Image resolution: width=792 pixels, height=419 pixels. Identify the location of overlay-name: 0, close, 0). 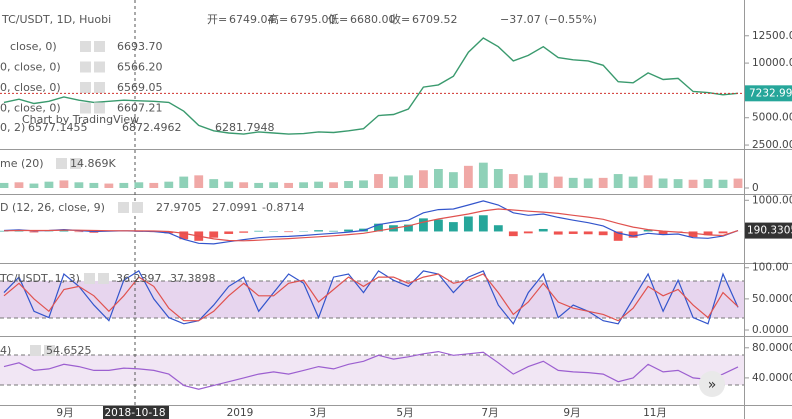
(30, 67).